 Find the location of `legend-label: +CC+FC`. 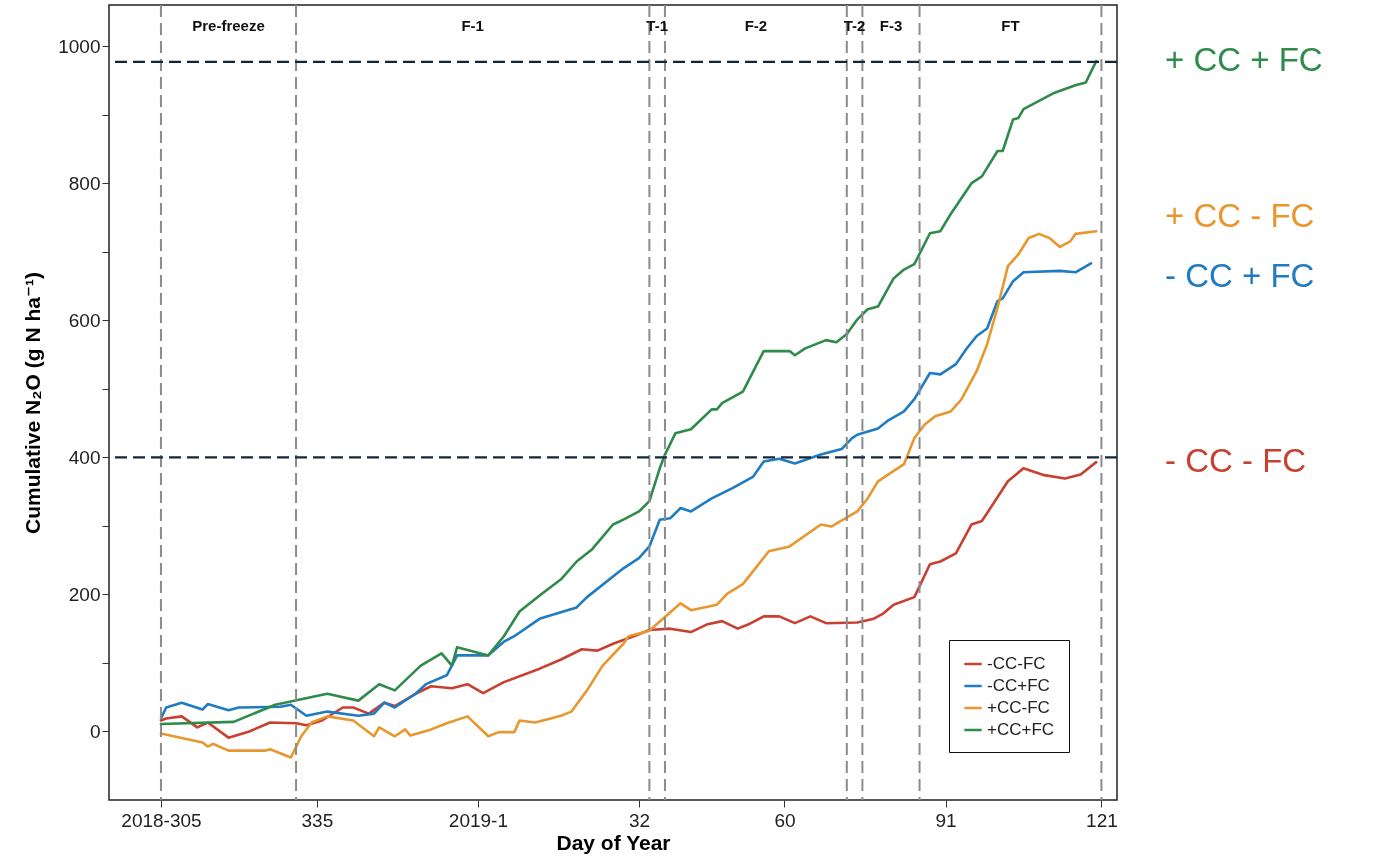

legend-label: +CC+FC is located at coordinates (1021, 729).